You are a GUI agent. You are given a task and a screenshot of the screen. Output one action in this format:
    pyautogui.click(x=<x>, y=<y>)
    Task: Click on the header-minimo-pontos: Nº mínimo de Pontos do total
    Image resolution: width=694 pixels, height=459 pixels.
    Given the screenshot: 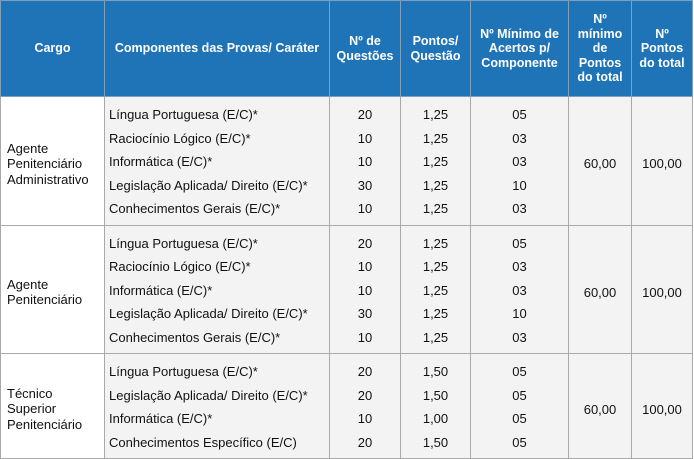 What is the action you would take?
    pyautogui.click(x=600, y=48)
    